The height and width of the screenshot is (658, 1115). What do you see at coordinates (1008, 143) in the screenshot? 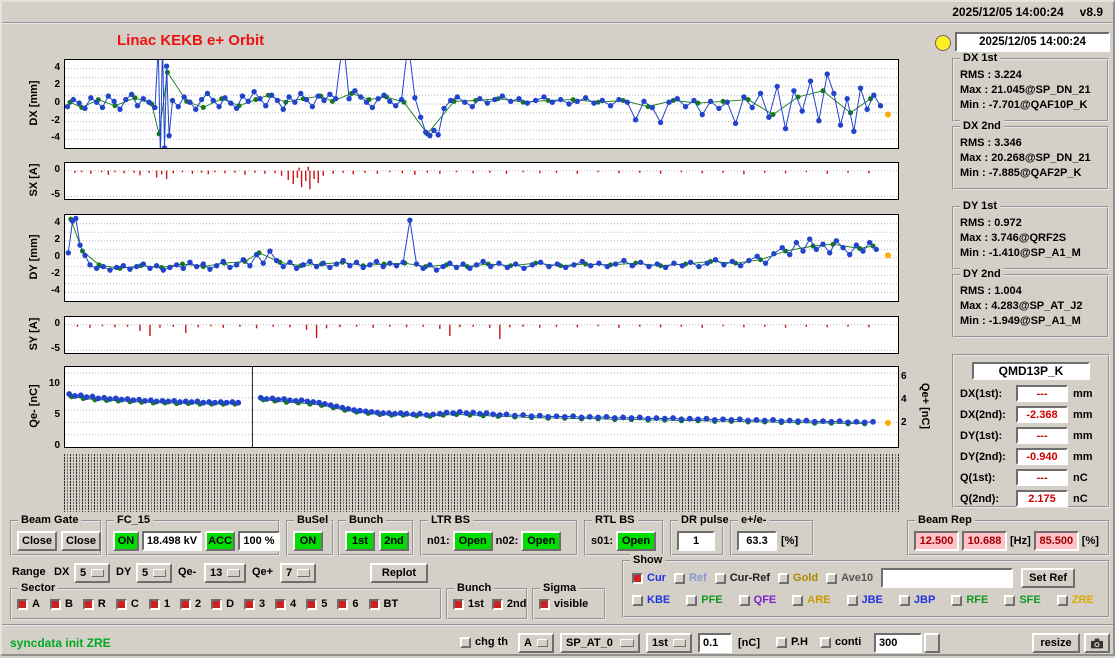
I see `rms-value: 3.346` at bounding box center [1008, 143].